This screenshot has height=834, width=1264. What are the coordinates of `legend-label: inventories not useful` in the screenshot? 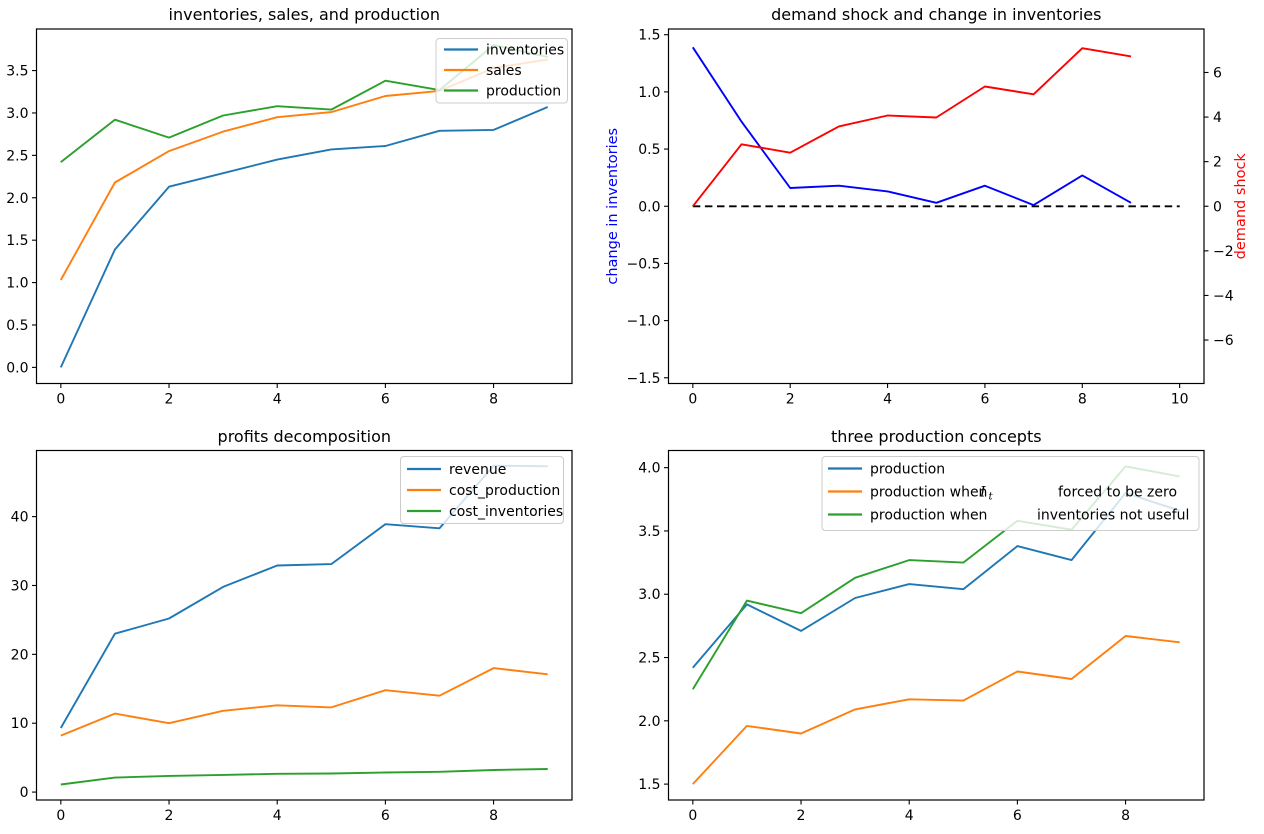 It's located at (1113, 516).